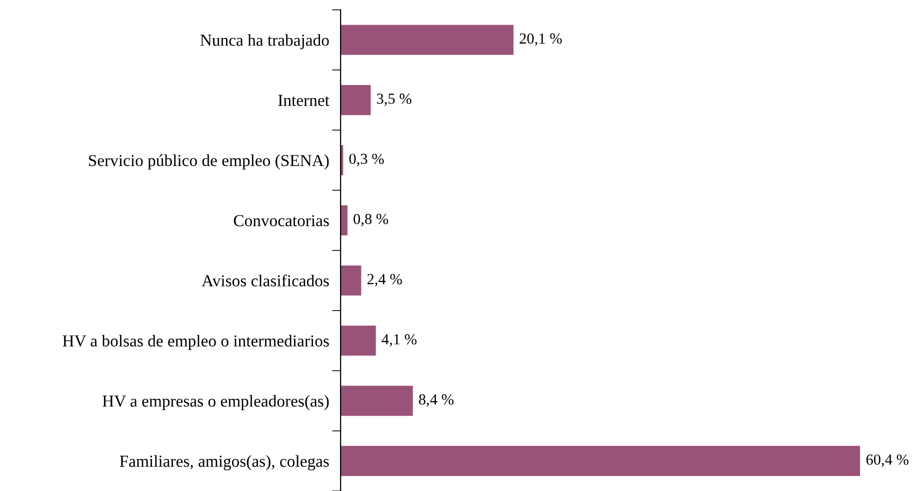  What do you see at coordinates (195, 342) in the screenshot?
I see `y-tick-label: HV a bolsas de empleo o intermediarios` at bounding box center [195, 342].